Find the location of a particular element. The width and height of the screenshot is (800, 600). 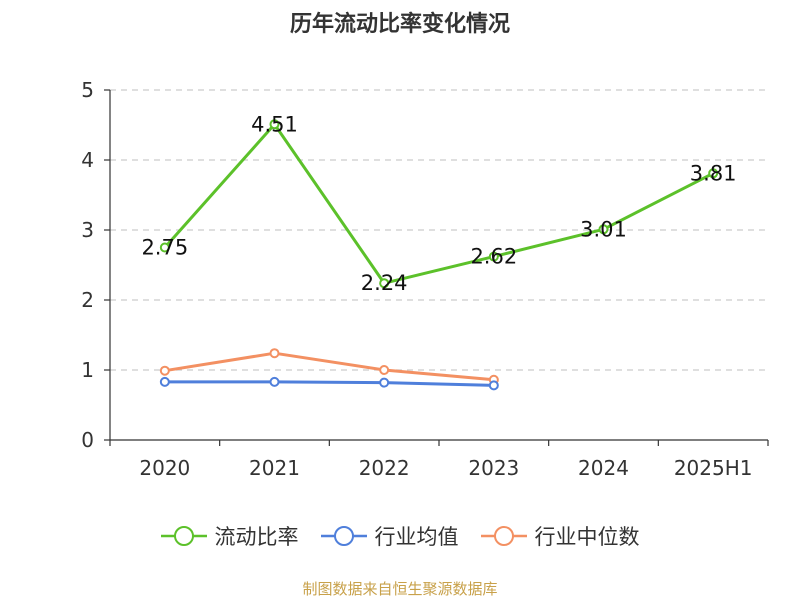

legend-item-industry-median: 行业中位数 is located at coordinates (560, 536).